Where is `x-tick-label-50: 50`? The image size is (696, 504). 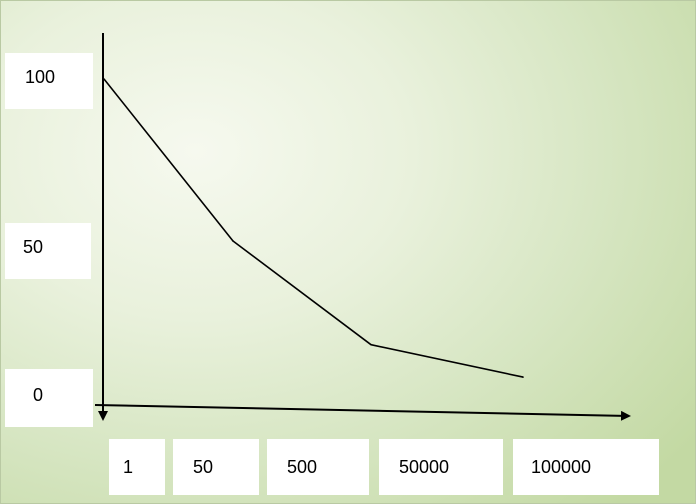
x-tick-label-50: 50 is located at coordinates (216, 467).